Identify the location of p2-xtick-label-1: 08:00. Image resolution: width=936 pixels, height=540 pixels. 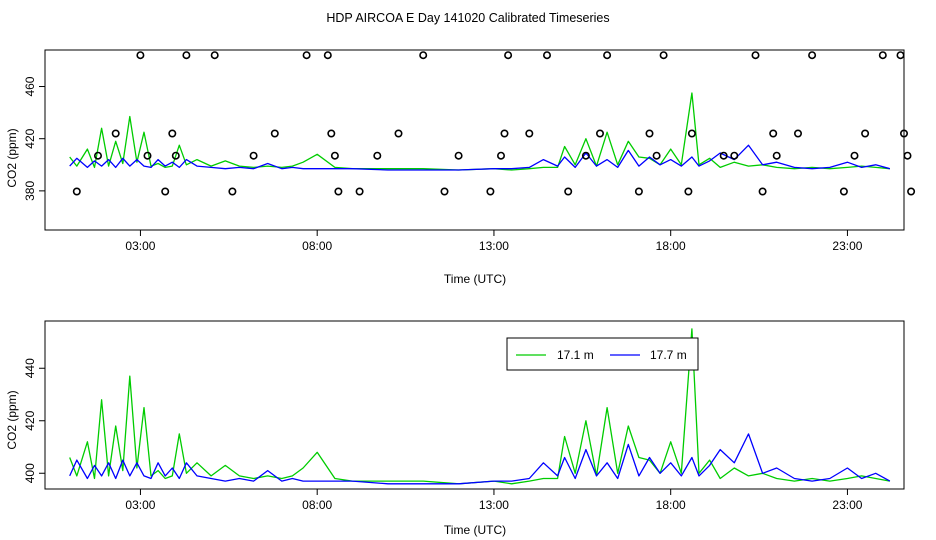
(317, 505).